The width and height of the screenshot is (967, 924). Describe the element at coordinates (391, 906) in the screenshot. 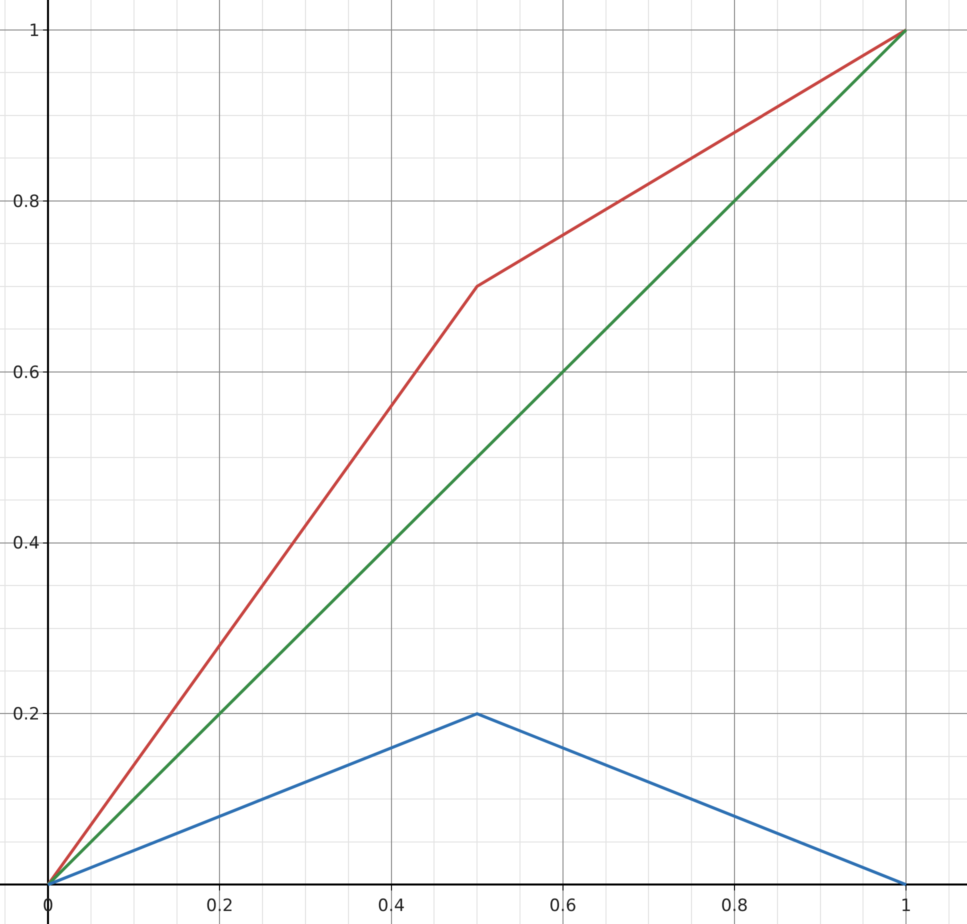

I see `x-tick-label: 0.4` at that location.